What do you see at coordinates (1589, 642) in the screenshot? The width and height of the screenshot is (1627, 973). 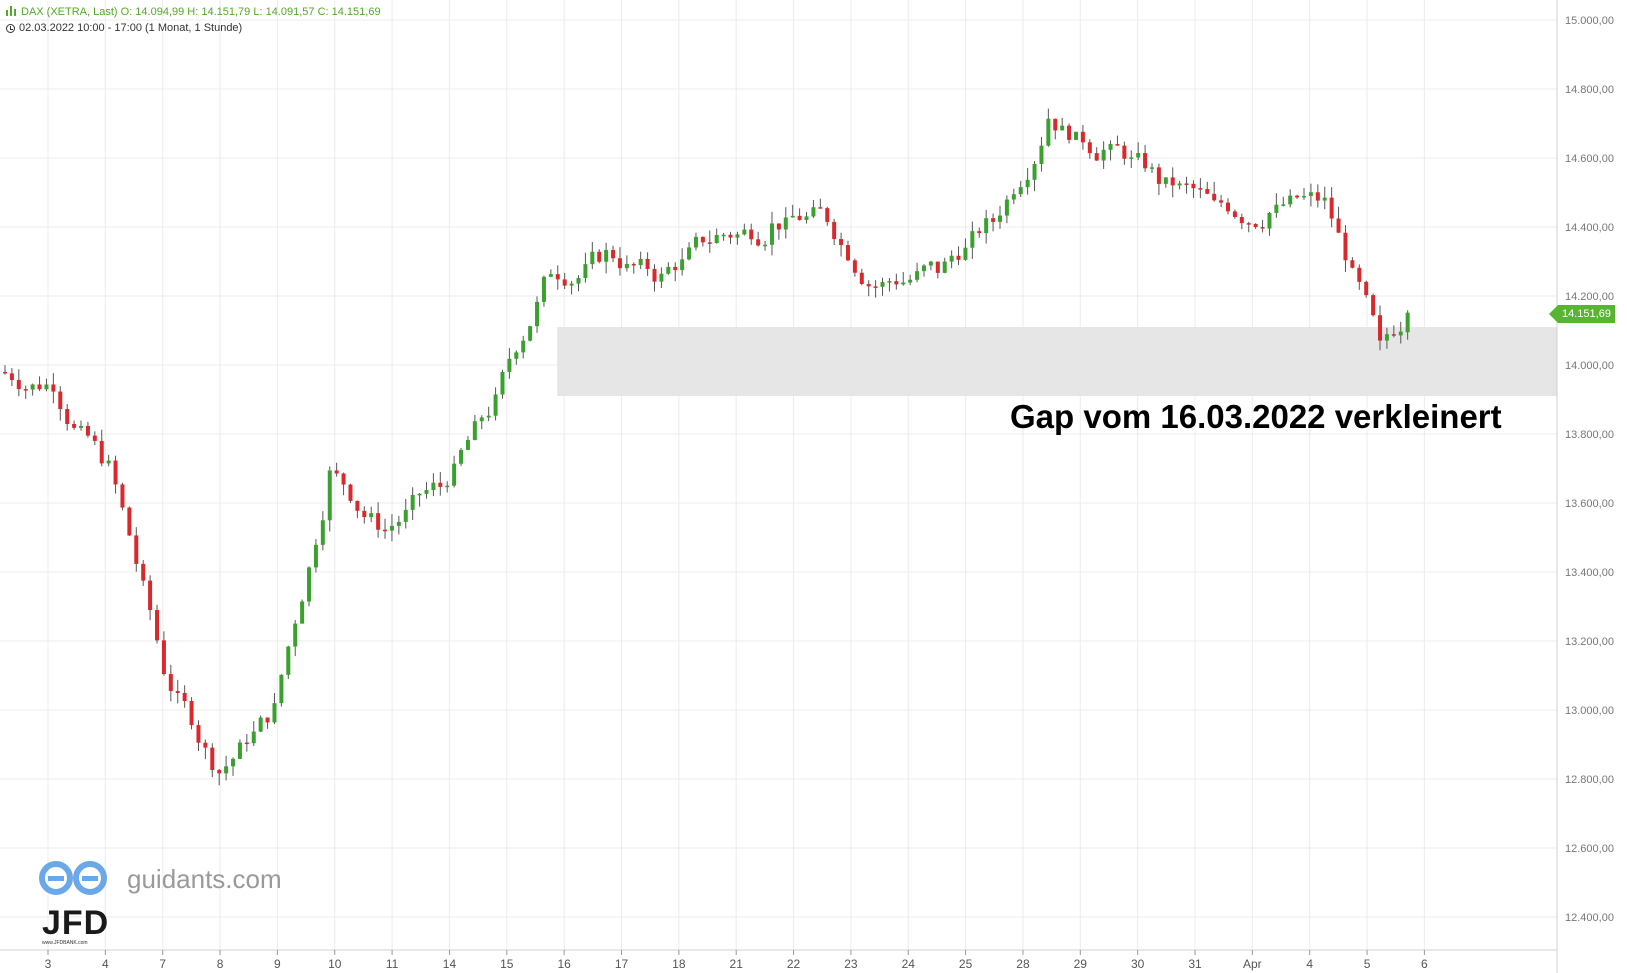 I see `y-tick-label: 13.200,00` at bounding box center [1589, 642].